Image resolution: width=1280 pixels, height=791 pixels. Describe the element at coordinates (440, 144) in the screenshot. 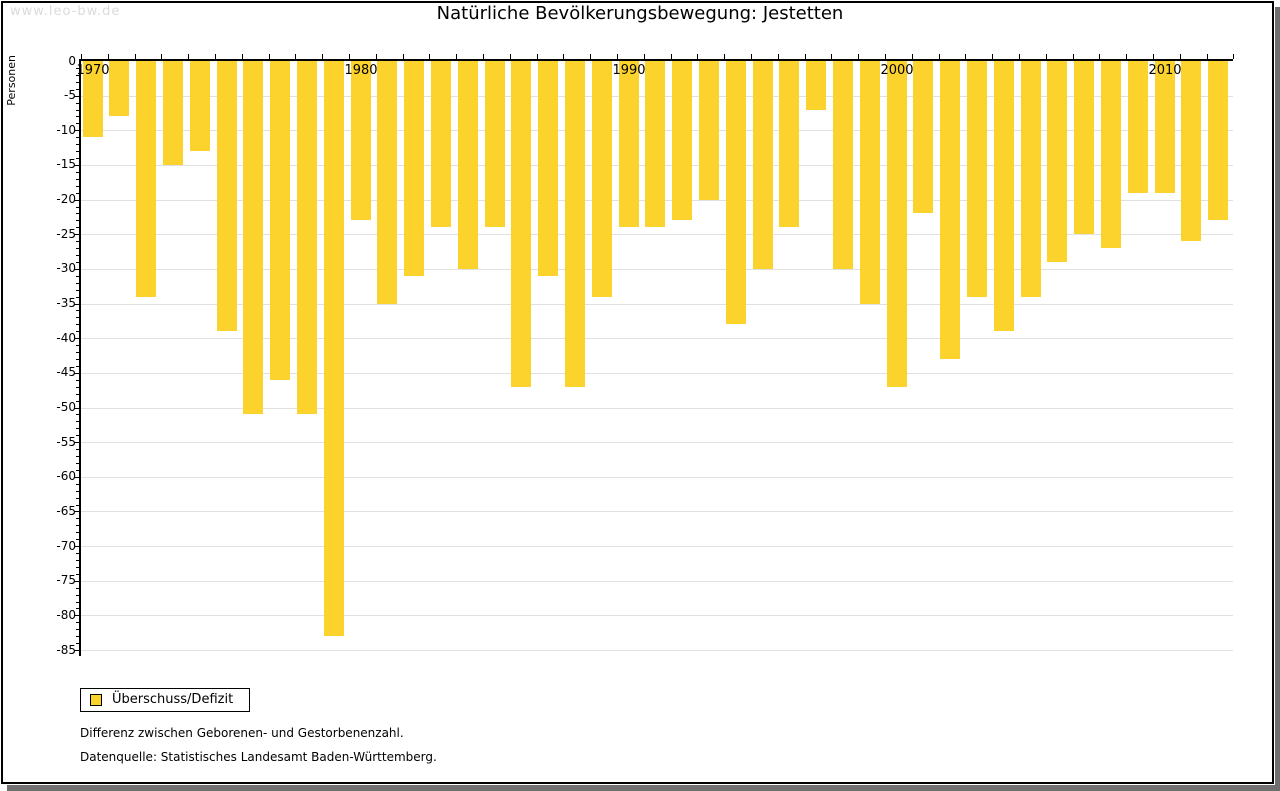

I see `bar-1983` at that location.